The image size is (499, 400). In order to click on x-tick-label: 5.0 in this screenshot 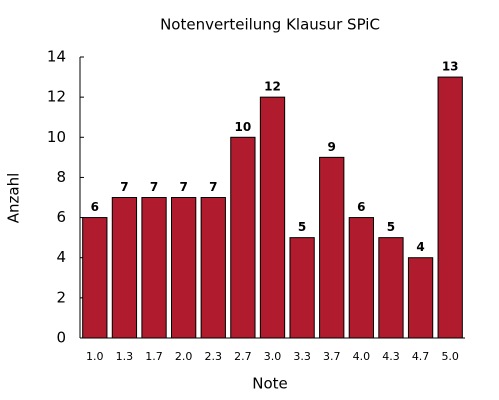, I will do `click(450, 356)`.